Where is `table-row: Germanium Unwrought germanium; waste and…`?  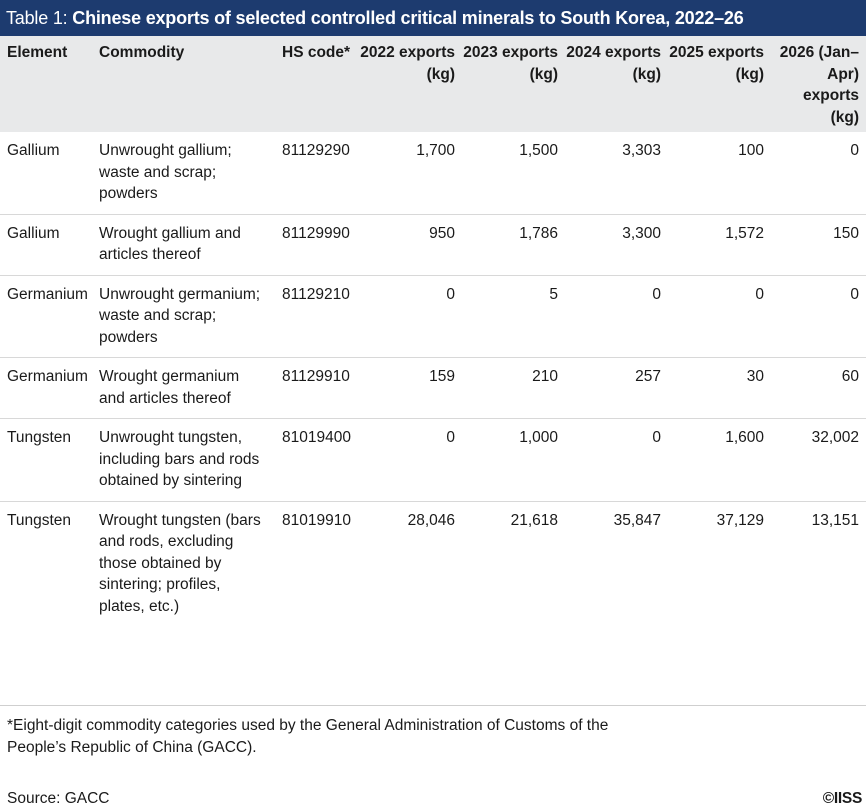 table-row: Germanium Unwrought germanium; waste and… is located at coordinates (433, 316).